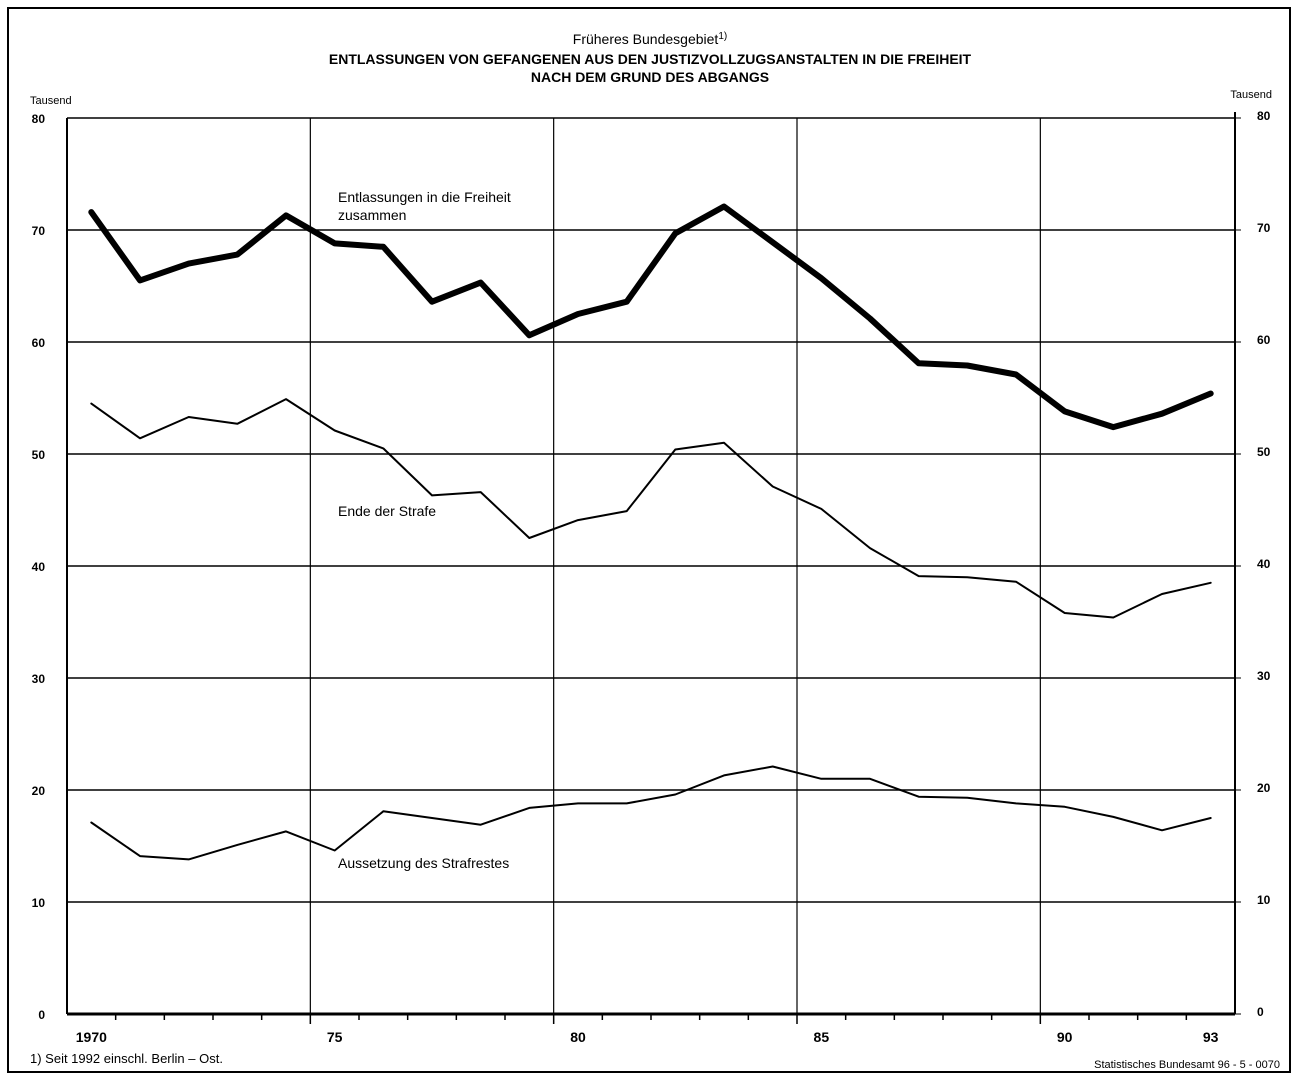 This screenshot has height=1079, width=1299. Describe the element at coordinates (1264, 228) in the screenshot. I see `y2-tick-label: 70` at that location.